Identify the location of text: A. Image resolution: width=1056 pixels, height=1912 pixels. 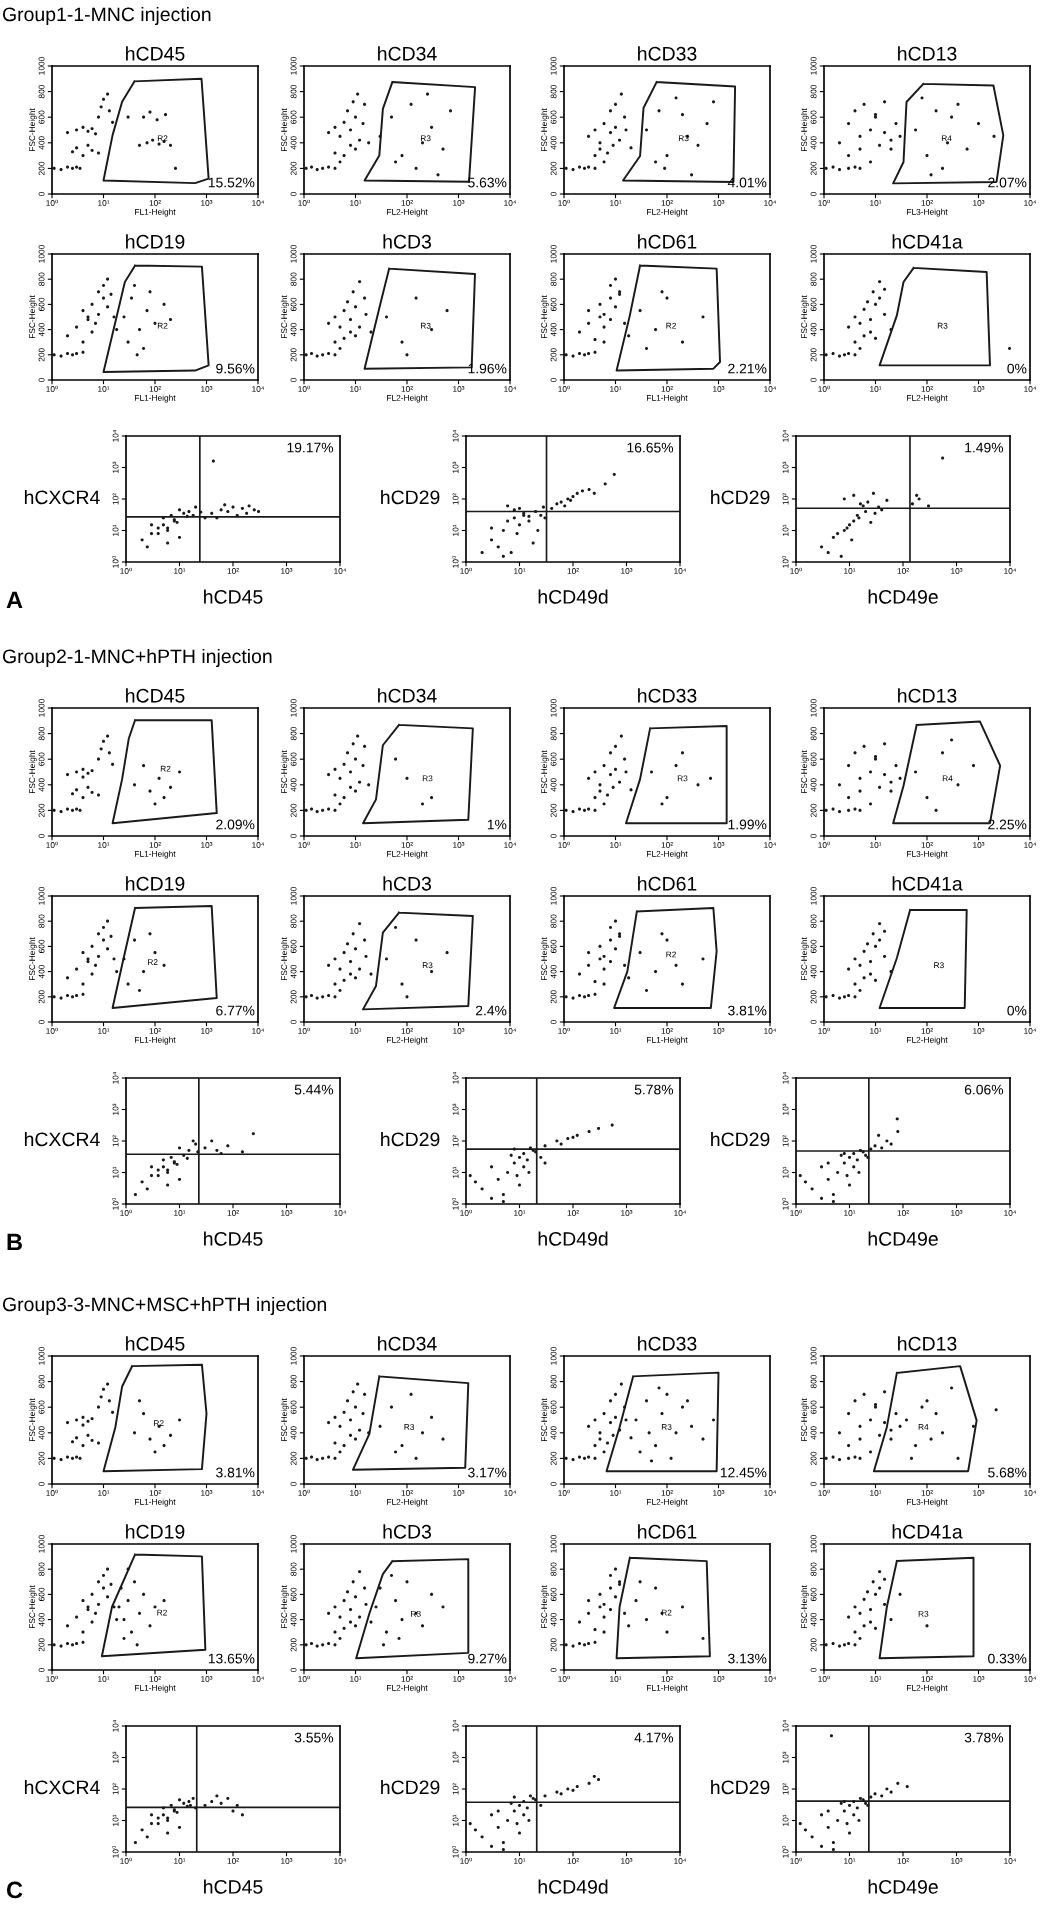
(14, 600).